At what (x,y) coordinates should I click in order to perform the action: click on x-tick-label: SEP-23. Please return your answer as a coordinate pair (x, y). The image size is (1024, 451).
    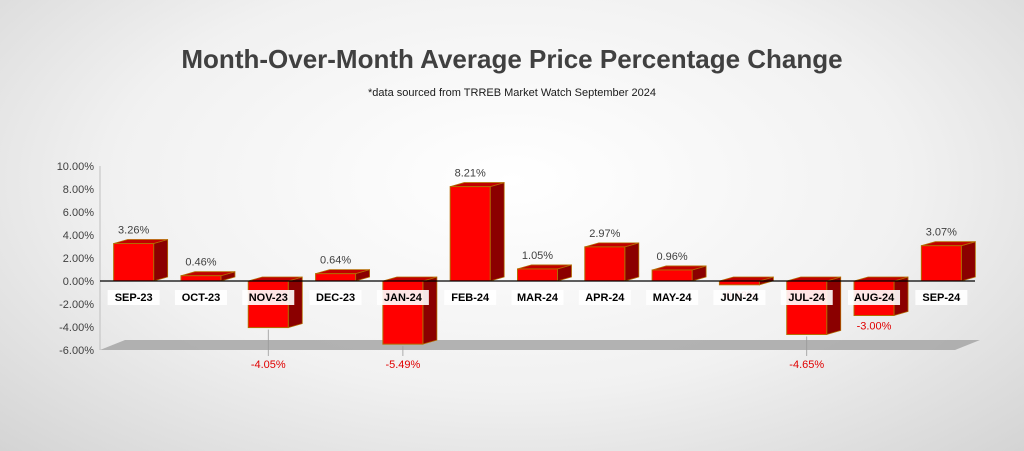
    Looking at the image, I should click on (134, 298).